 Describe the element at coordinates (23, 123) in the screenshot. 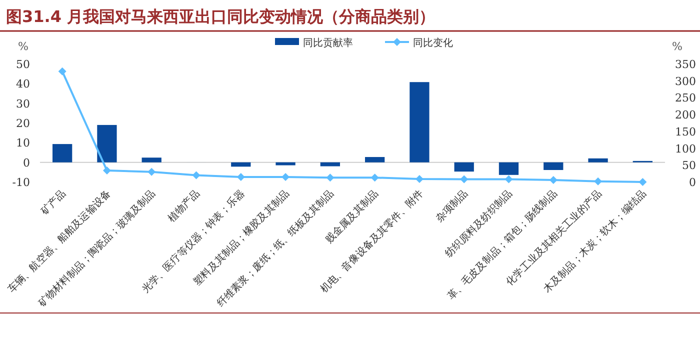

I see `y-tick-label: 20` at that location.